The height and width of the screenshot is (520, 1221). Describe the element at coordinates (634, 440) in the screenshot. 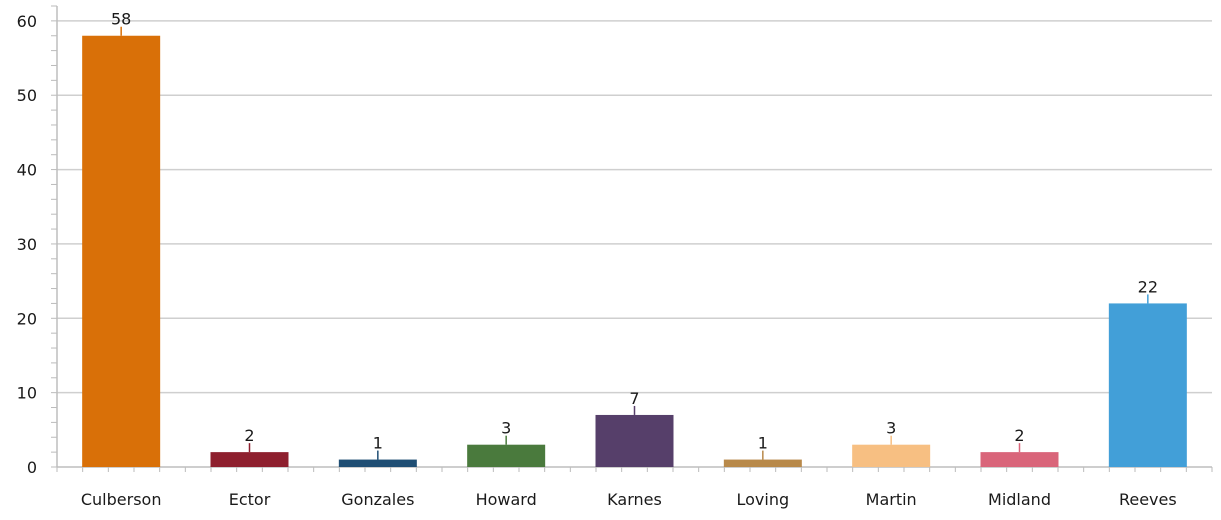

I see `bar-karnes` at that location.